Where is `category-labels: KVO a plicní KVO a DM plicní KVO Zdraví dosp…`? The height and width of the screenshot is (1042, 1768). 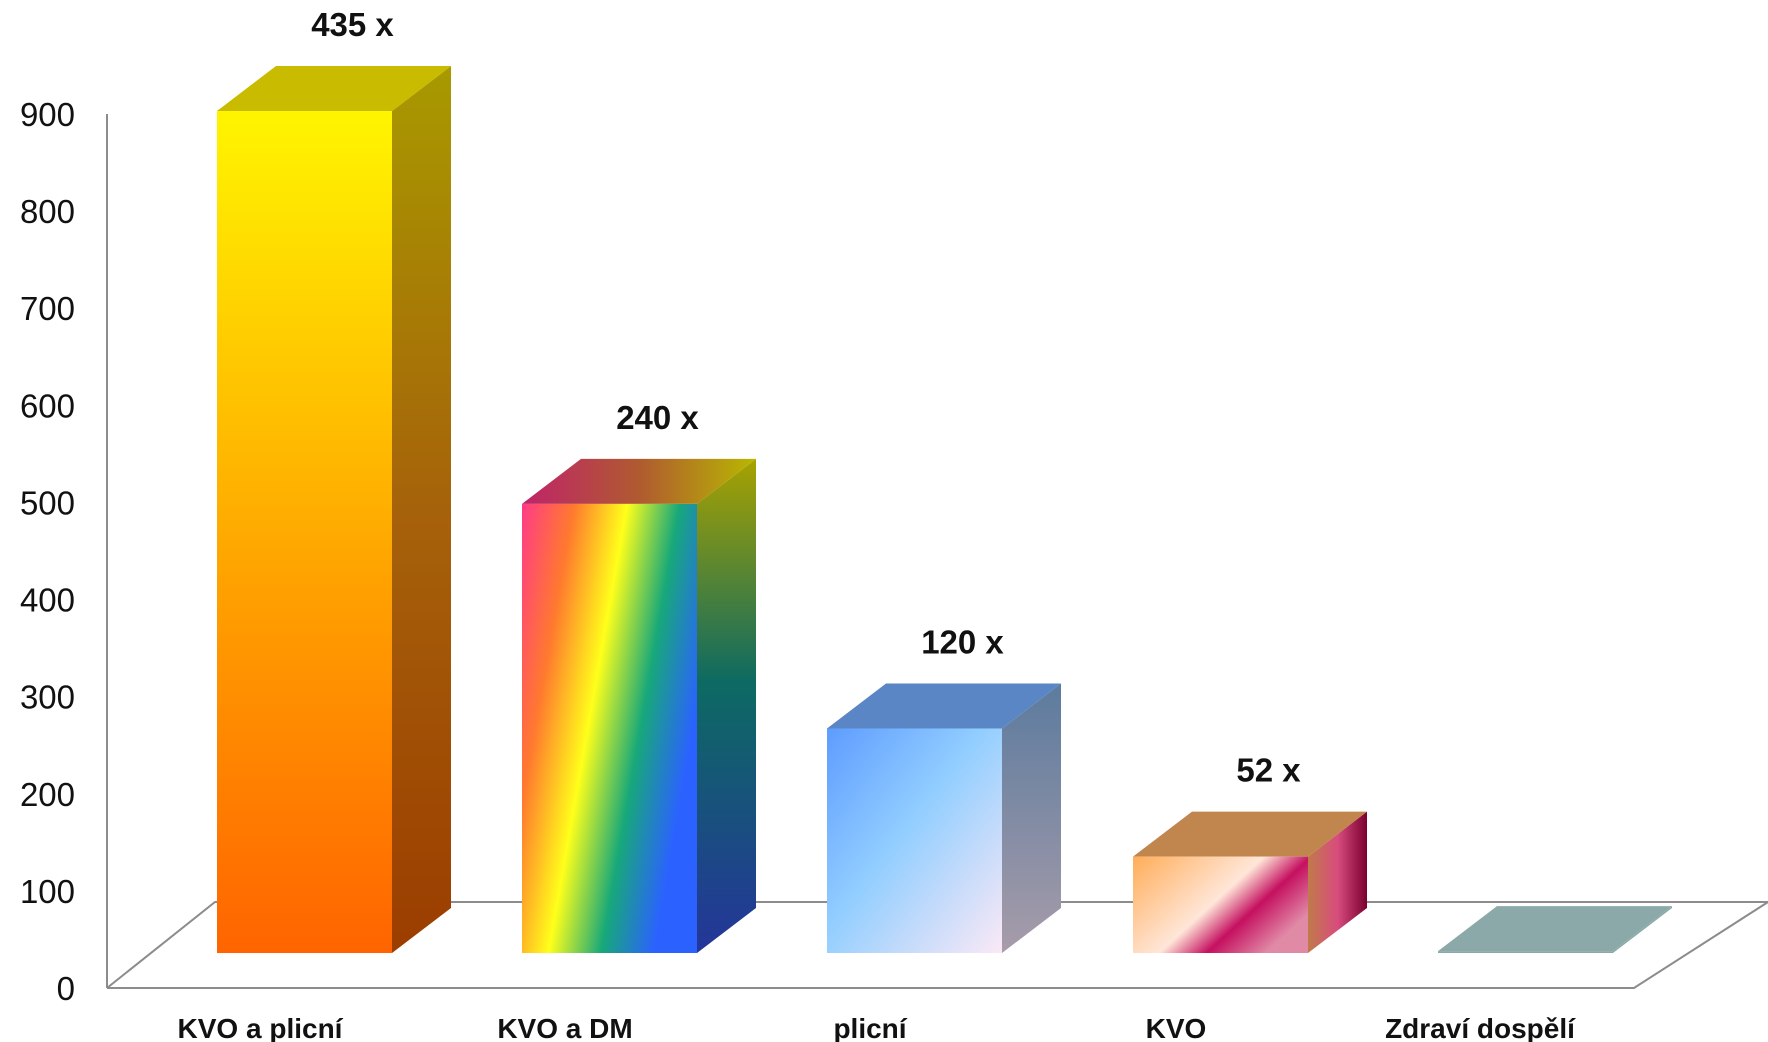
category-labels: KVO a plicní KVO a DM plicní KVO Zdraví dosp… is located at coordinates (877, 1027).